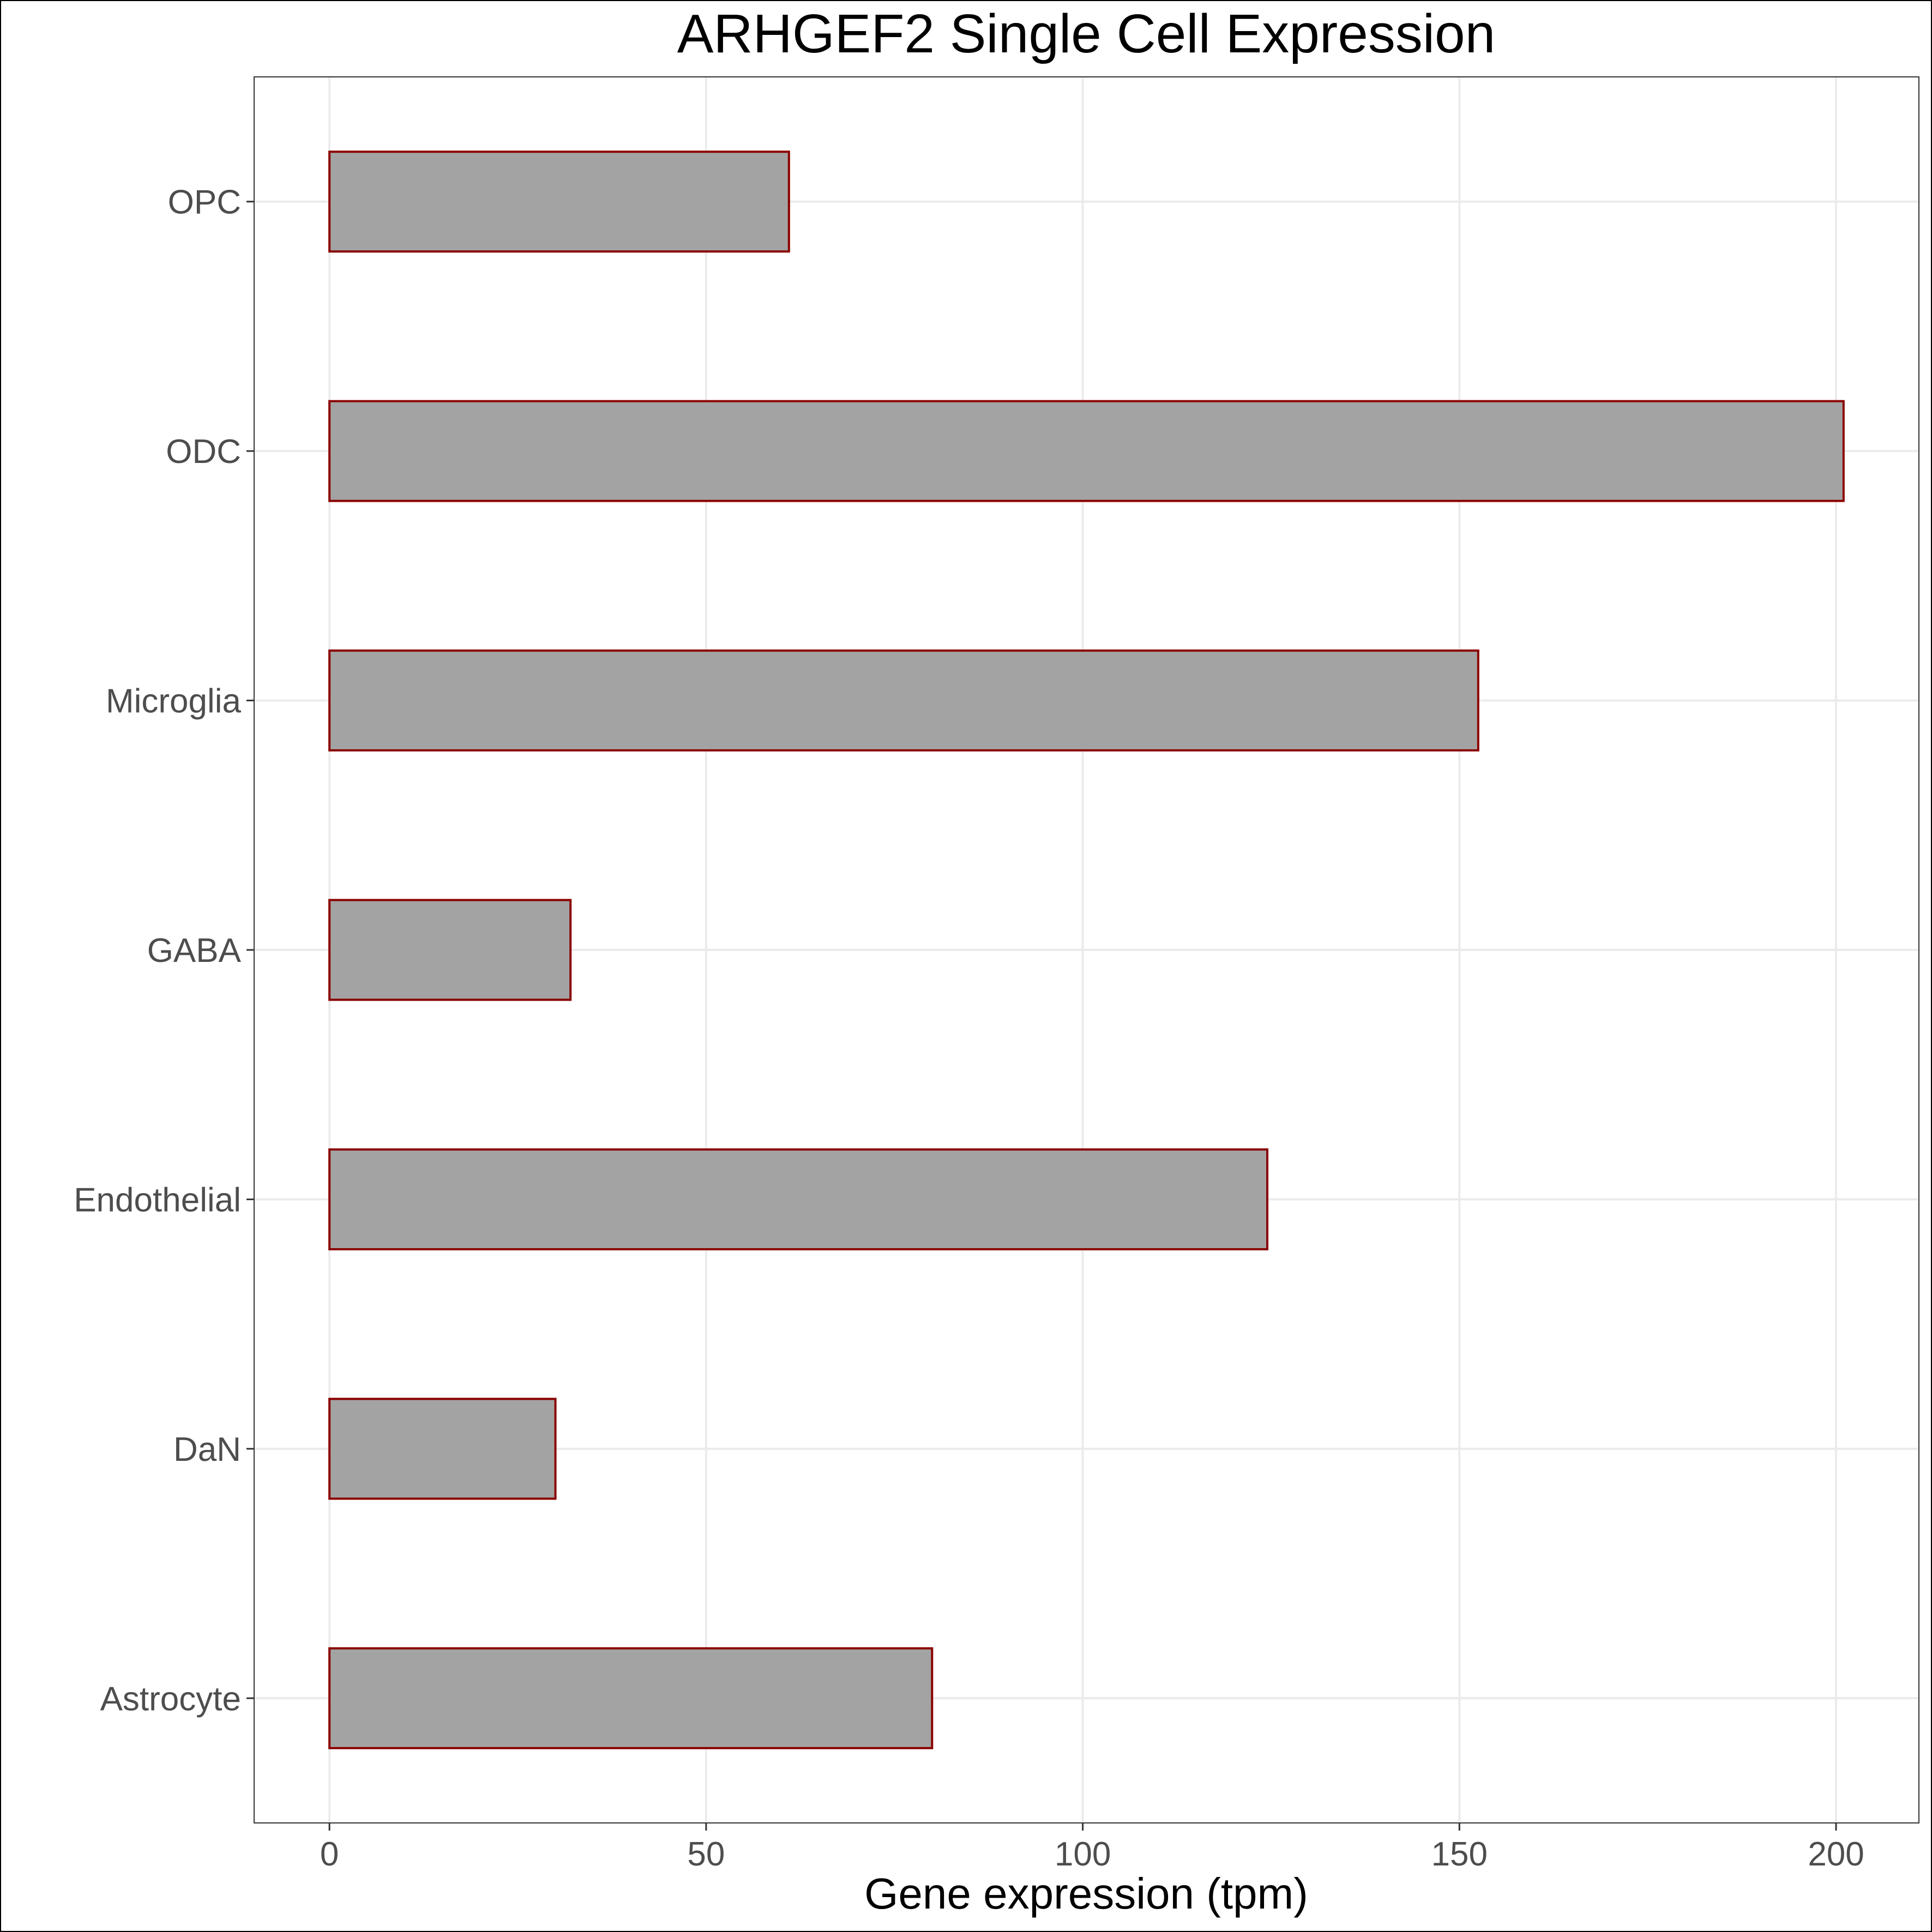  I want to click on x-tick-label: 100, so click(1083, 1854).